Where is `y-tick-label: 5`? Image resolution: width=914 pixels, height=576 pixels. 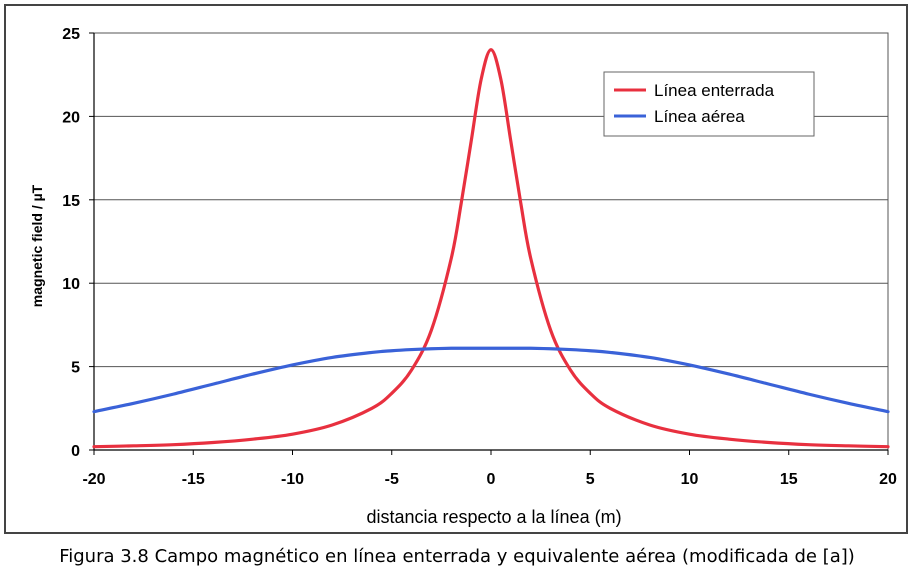
y-tick-label: 5 is located at coordinates (75, 368).